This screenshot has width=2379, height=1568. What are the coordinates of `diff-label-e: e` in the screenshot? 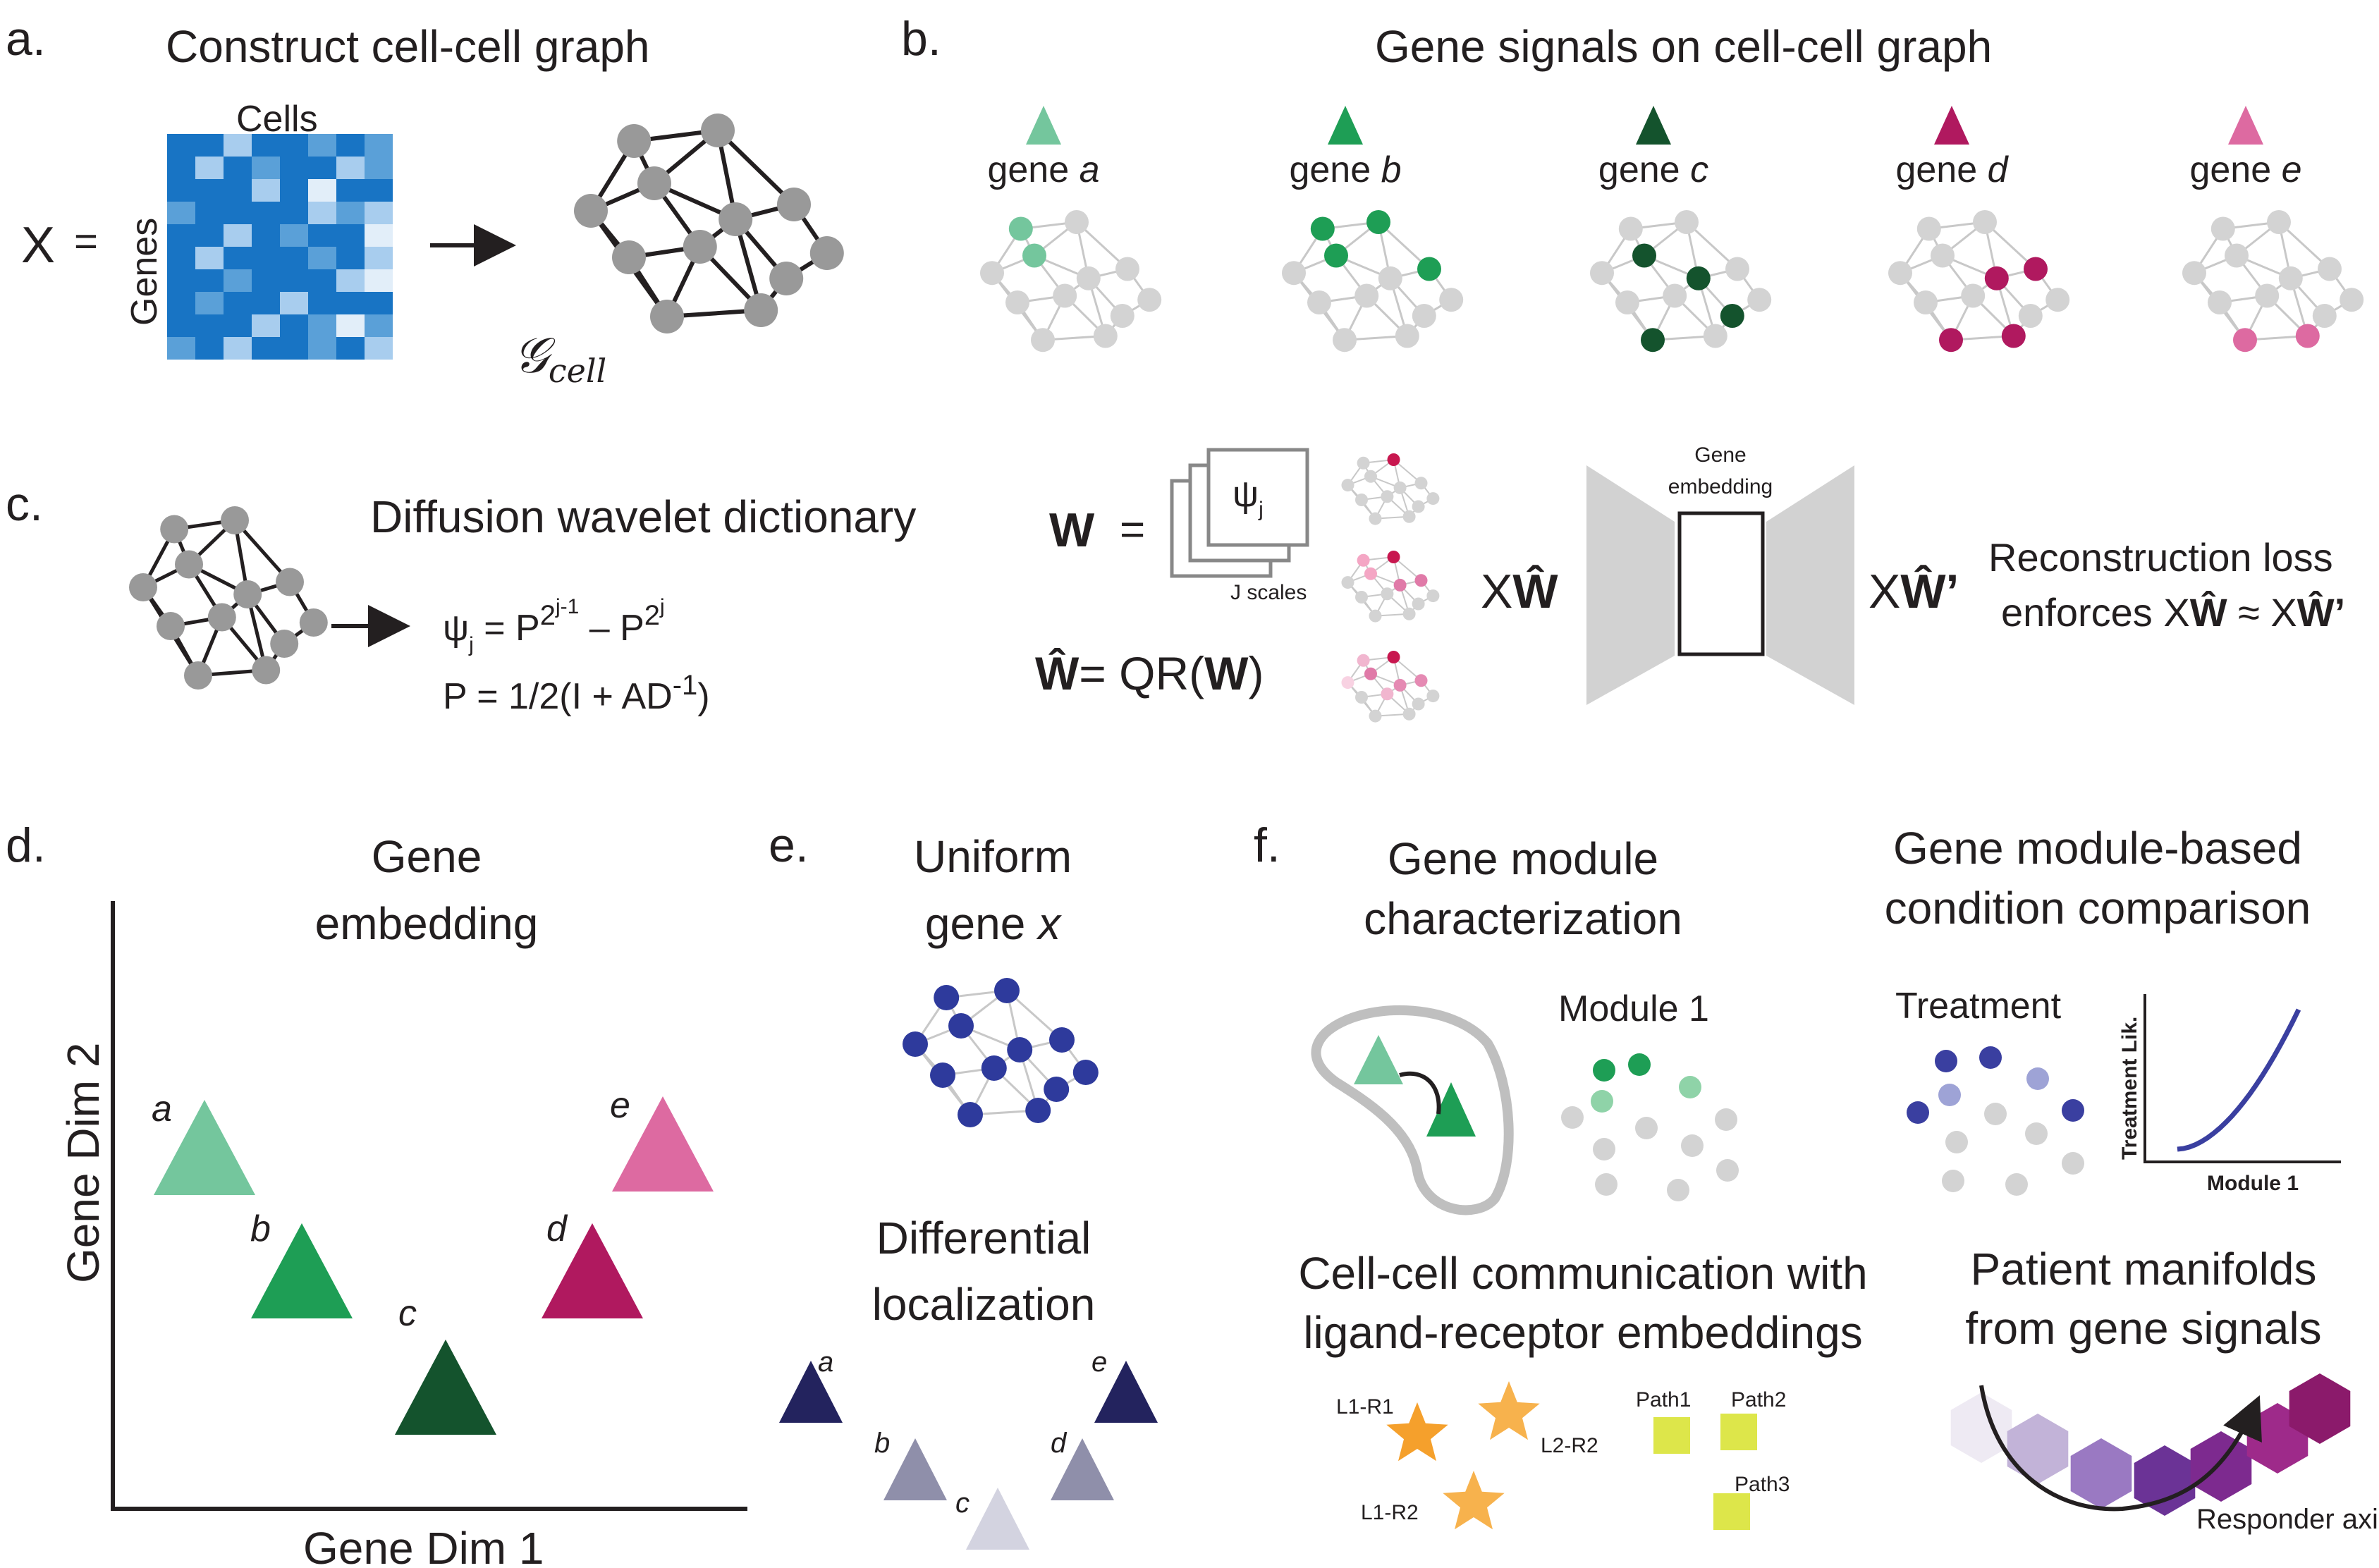 It's located at (1099, 1362).